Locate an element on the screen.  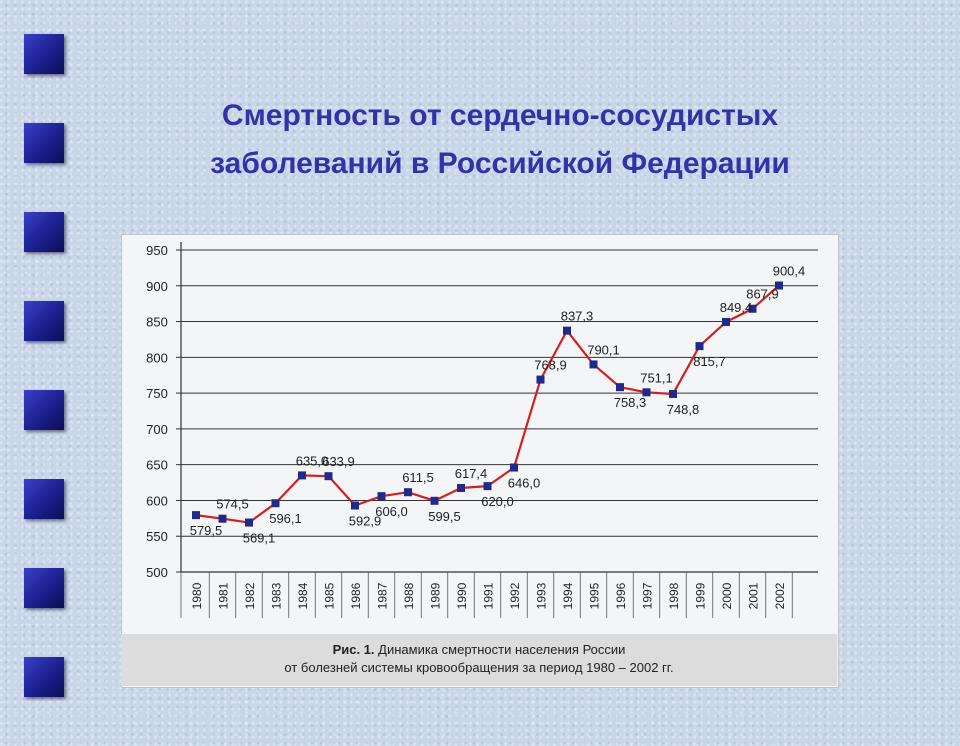
slide-title-line1: Смертность от сердечно-сосудистых is located at coordinates (500, 115).